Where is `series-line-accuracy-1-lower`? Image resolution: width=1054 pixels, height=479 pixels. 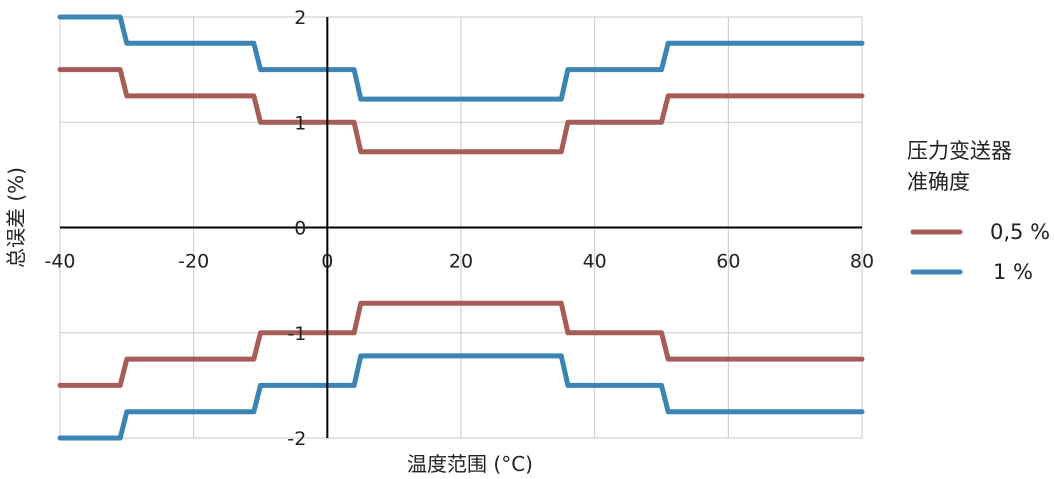
series-line-accuracy-1-lower is located at coordinates (461, 397).